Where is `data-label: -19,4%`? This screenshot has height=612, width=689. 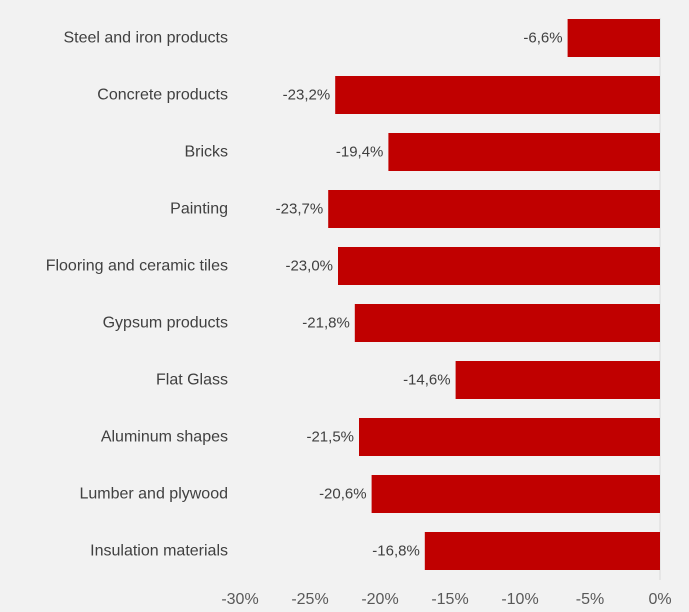
data-label: -19,4% is located at coordinates (360, 152).